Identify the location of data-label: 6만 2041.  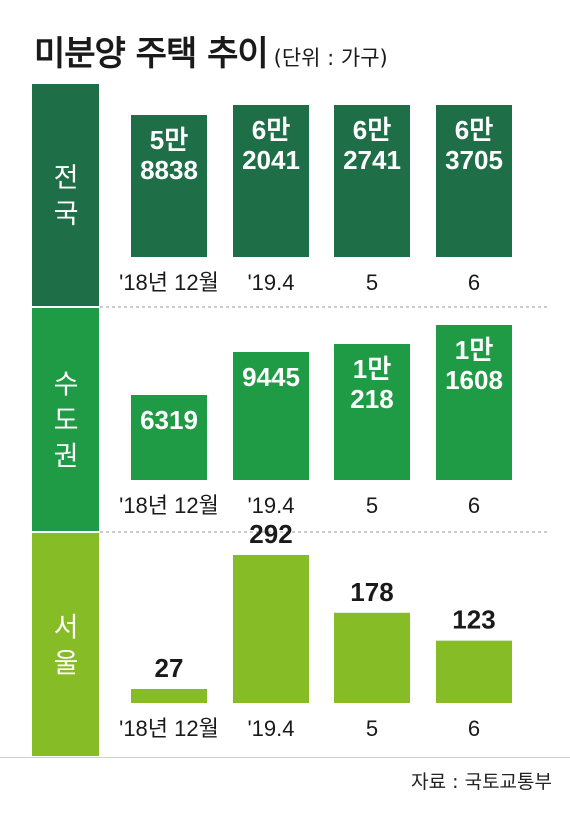
(271, 145).